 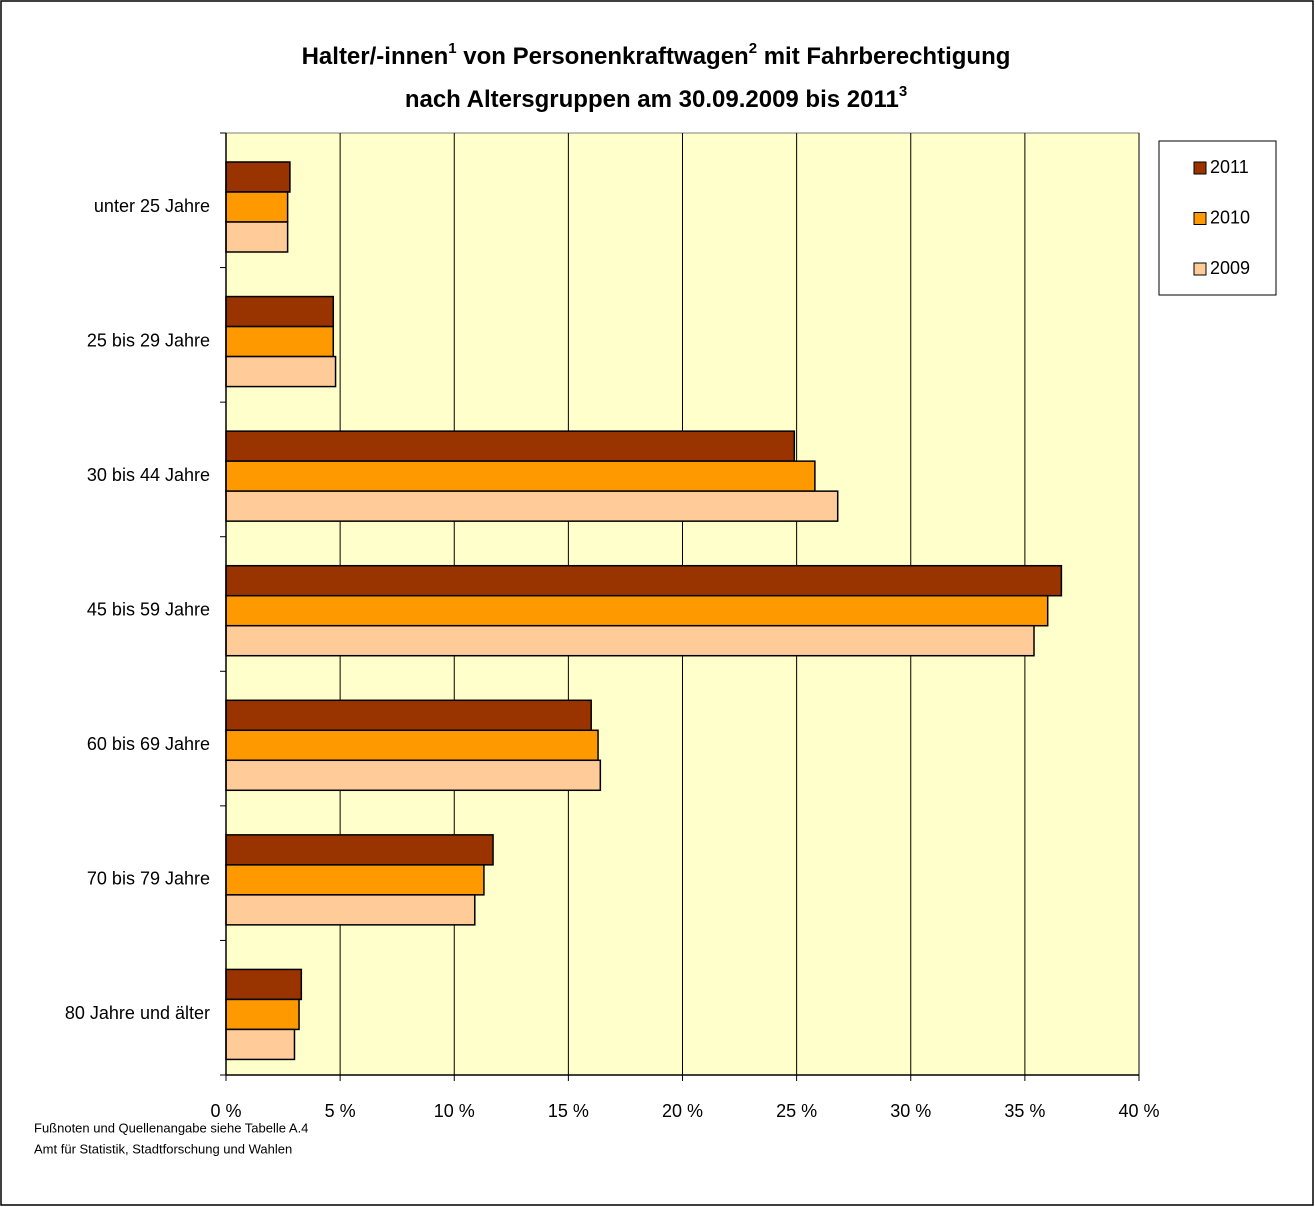 I want to click on title-superscript: 1, so click(x=452, y=48).